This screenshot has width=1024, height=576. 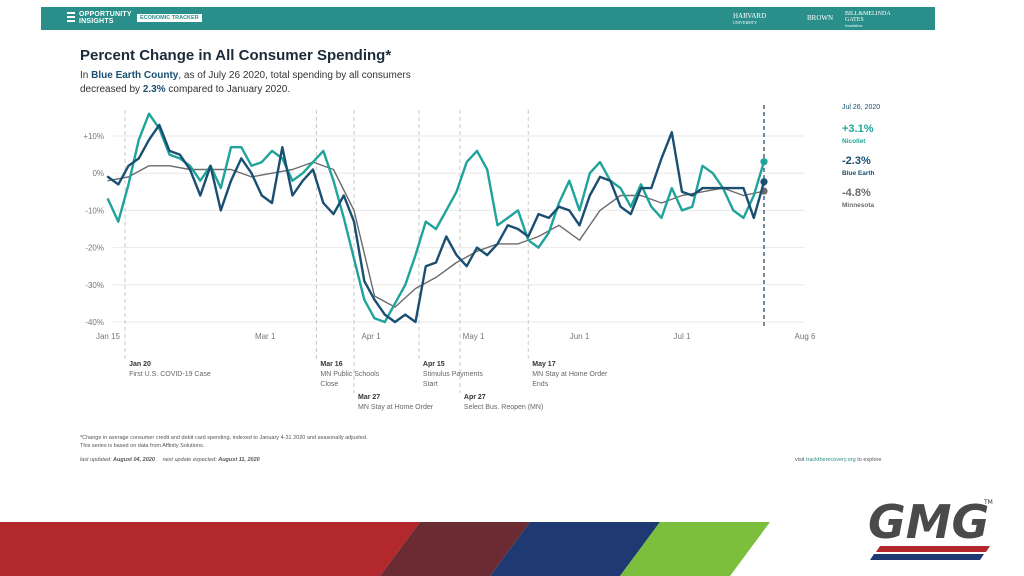 I want to click on footer-stripes, so click(x=385, y=549).